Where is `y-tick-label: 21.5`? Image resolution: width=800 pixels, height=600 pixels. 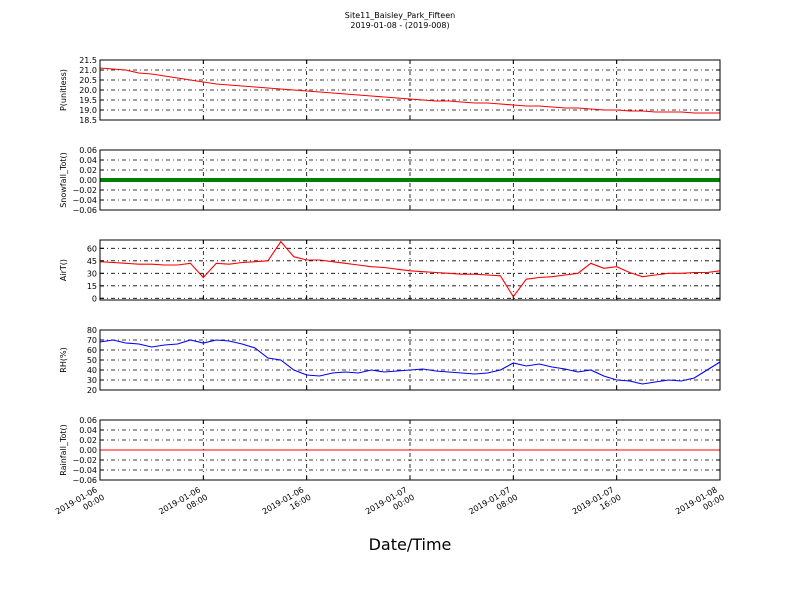
y-tick-label: 21.5 is located at coordinates (88, 60).